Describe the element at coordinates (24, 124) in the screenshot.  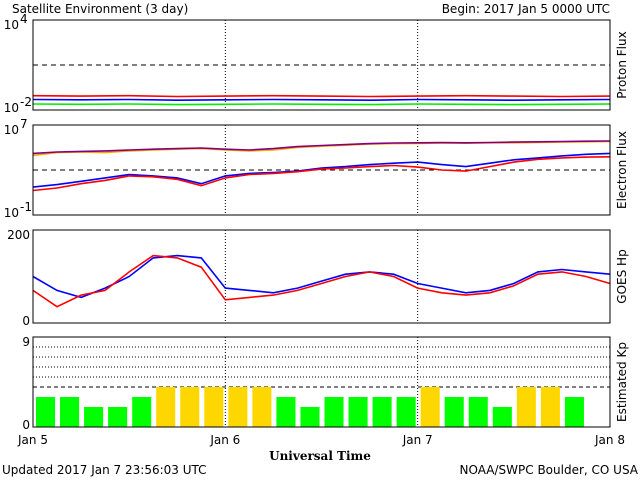
I see `electron-flux-ytick-exponent: 7` at that location.